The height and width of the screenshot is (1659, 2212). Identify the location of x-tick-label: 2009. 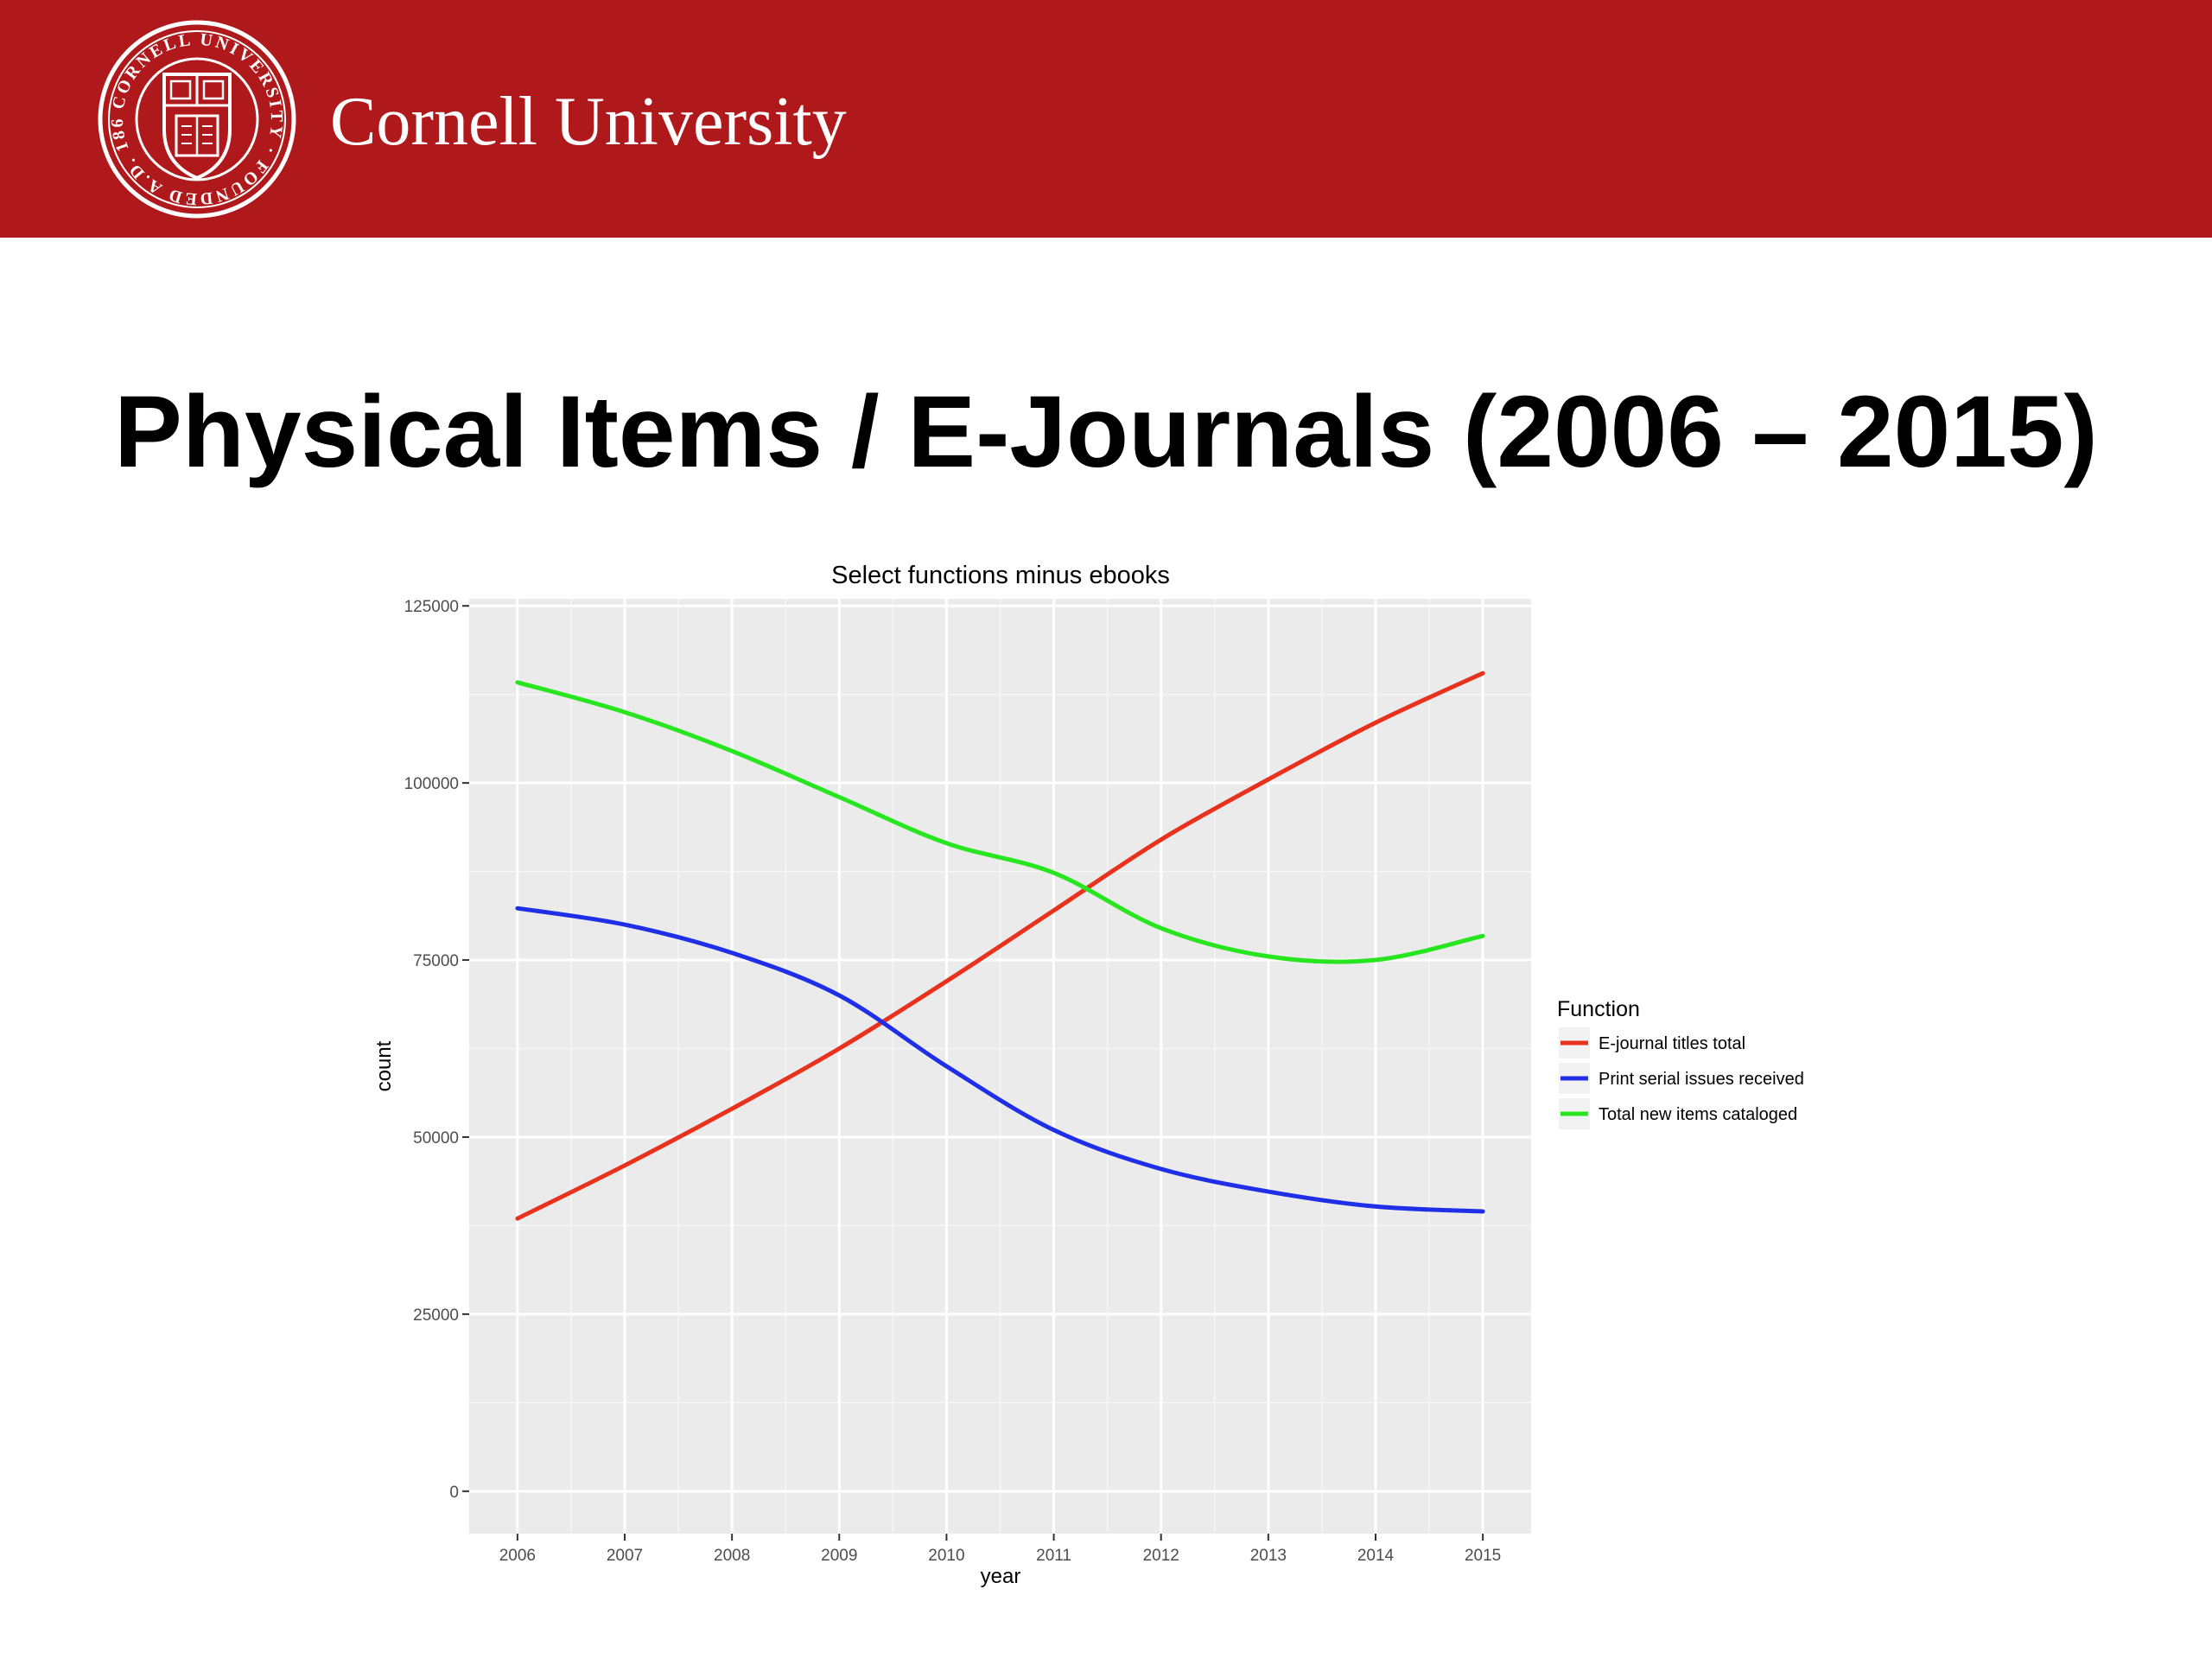
(839, 1556).